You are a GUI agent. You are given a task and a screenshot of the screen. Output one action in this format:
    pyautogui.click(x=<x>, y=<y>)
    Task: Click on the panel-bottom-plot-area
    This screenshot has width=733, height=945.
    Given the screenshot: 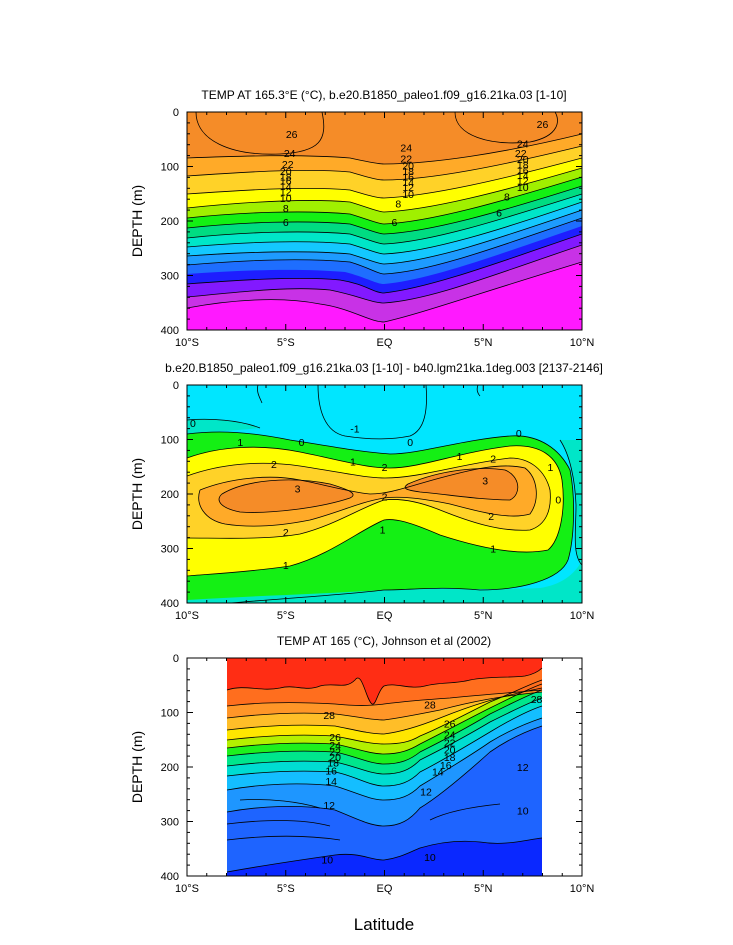 What is the action you would take?
    pyautogui.click(x=384, y=767)
    